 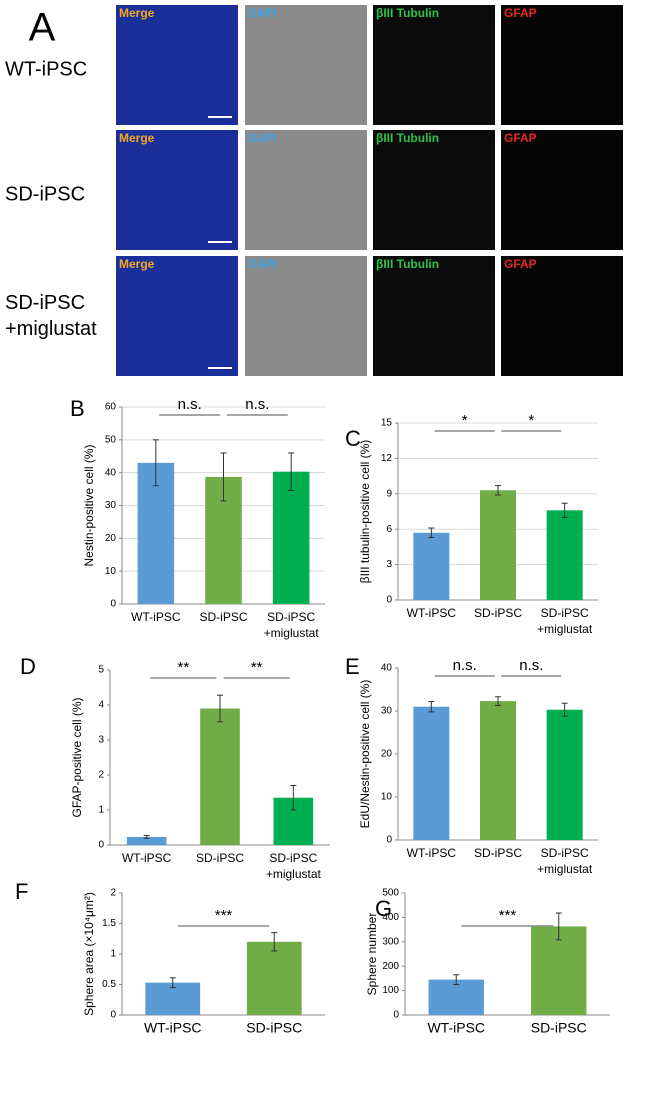 I want to click on row-label: WT-iPSC, so click(x=46, y=69).